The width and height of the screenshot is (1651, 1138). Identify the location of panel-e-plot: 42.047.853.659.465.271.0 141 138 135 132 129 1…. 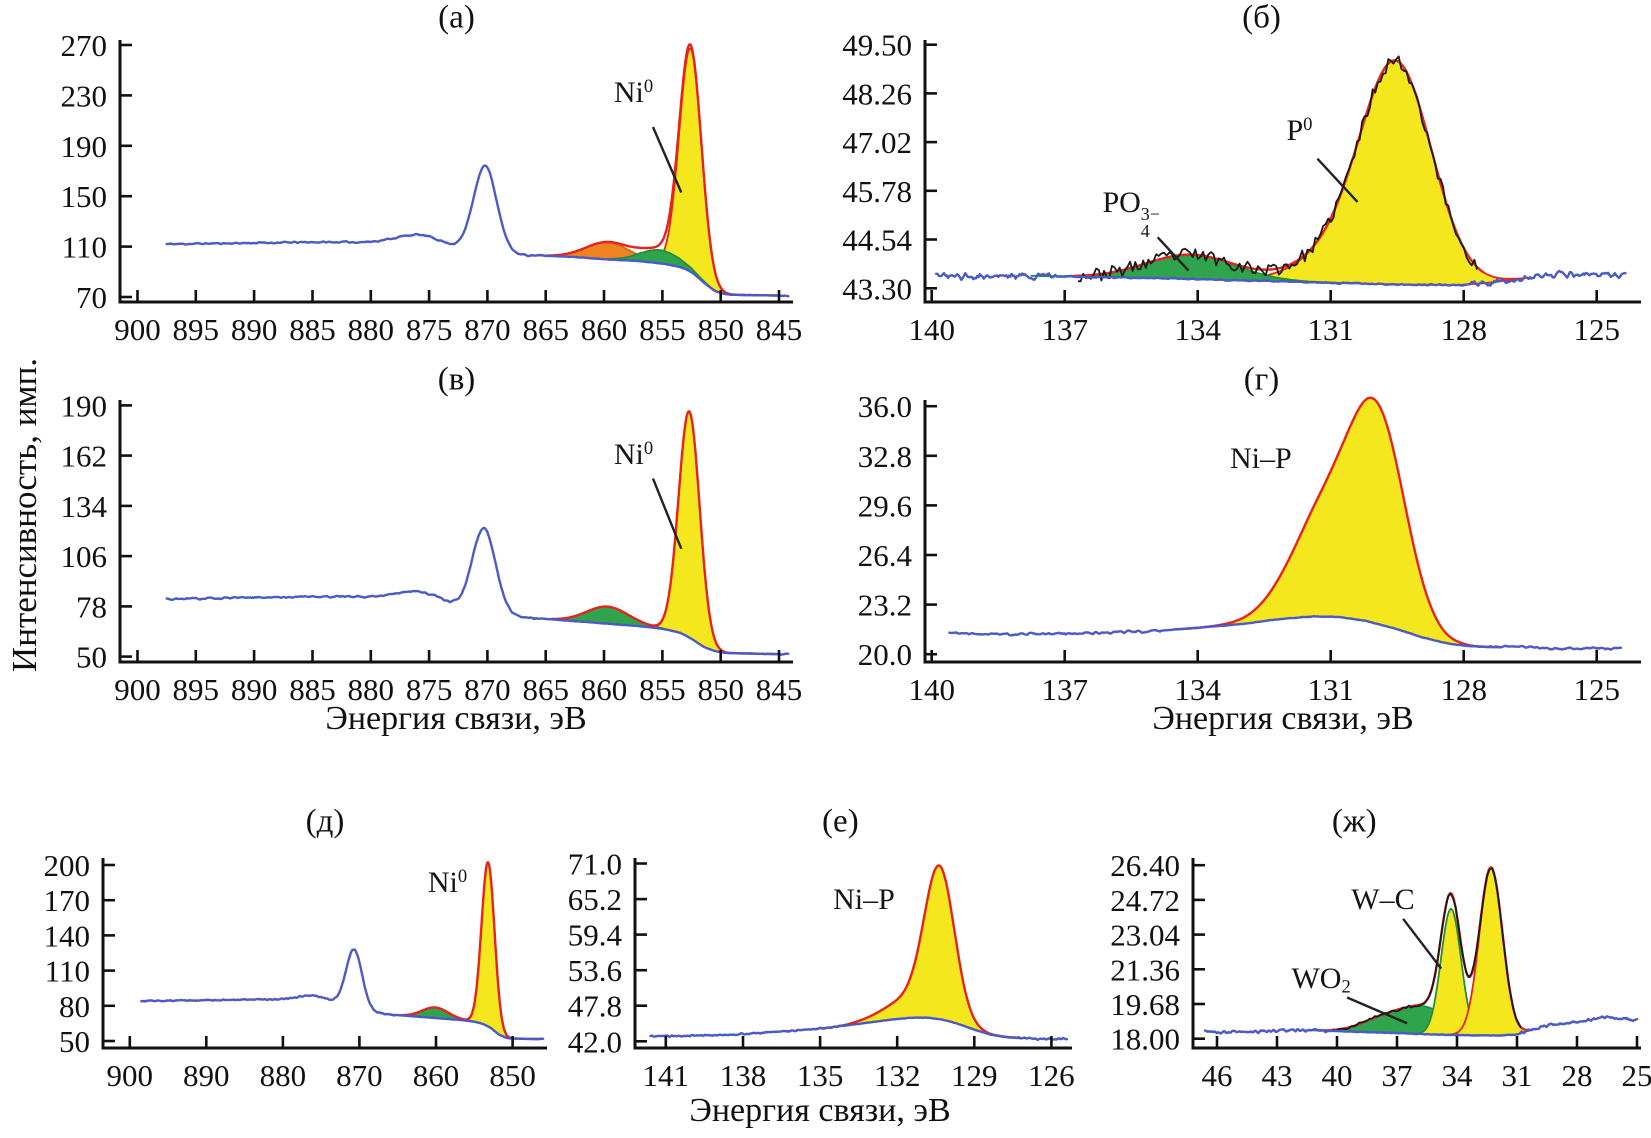
(821, 970).